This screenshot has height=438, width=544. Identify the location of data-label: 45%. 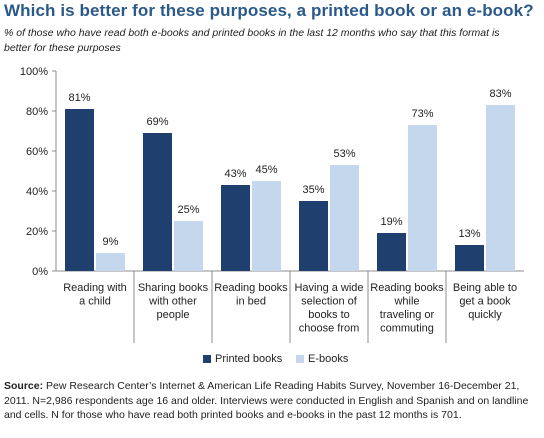
(266, 170).